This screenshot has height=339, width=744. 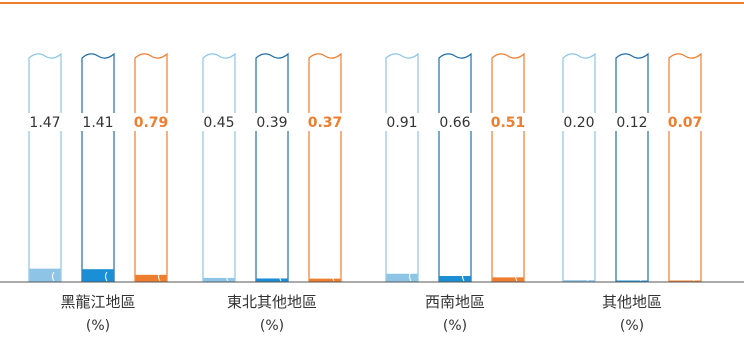 I want to click on data-label-2-2: 0.51, so click(x=508, y=123).